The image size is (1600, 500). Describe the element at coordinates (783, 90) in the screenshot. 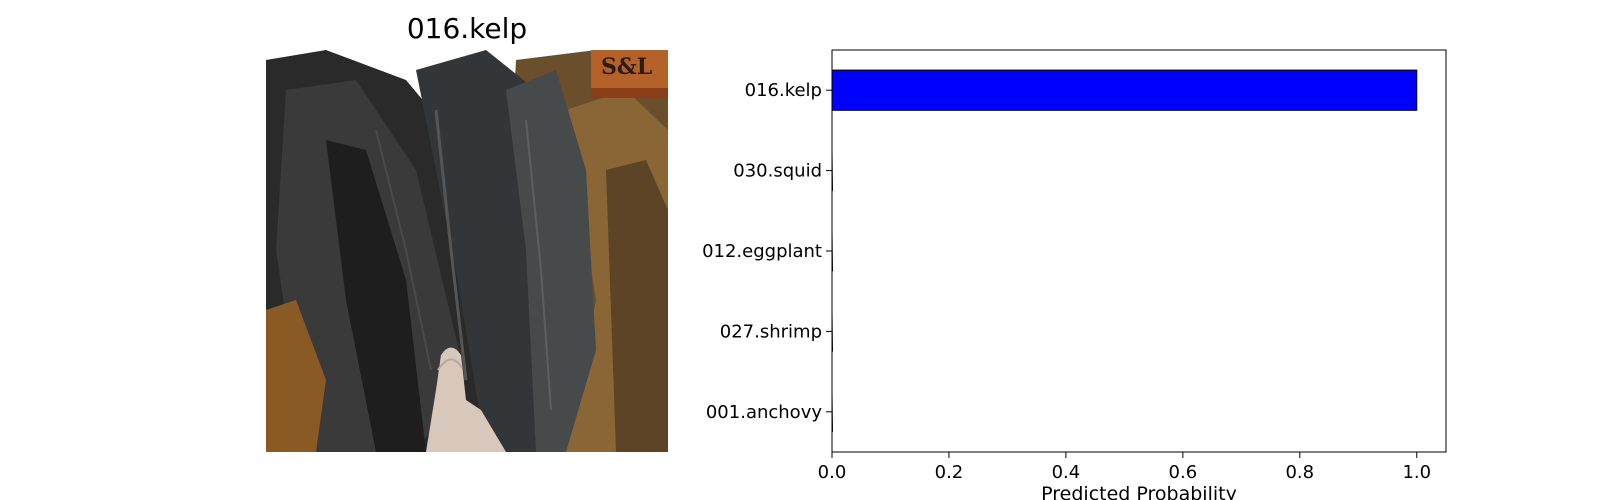

I see `y-tick-label: 016.kelp` at that location.